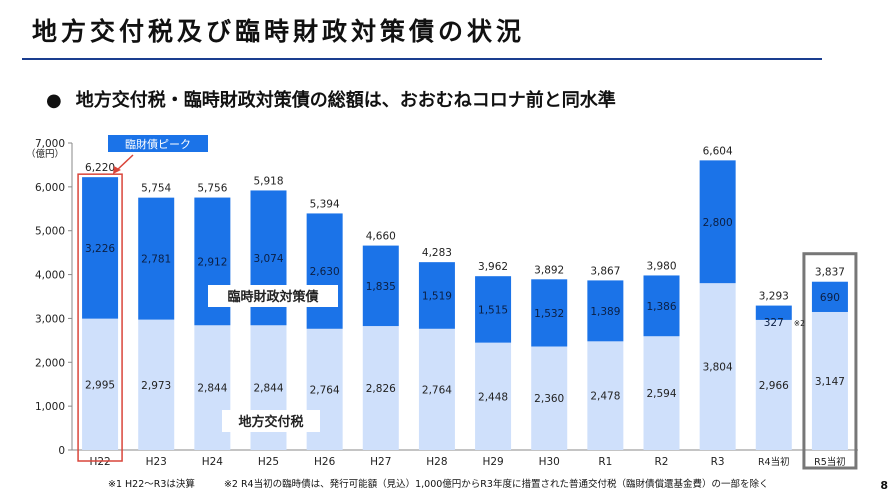 The image size is (896, 504). What do you see at coordinates (492, 462) in the screenshot?
I see `x-tick-label: H29` at bounding box center [492, 462].